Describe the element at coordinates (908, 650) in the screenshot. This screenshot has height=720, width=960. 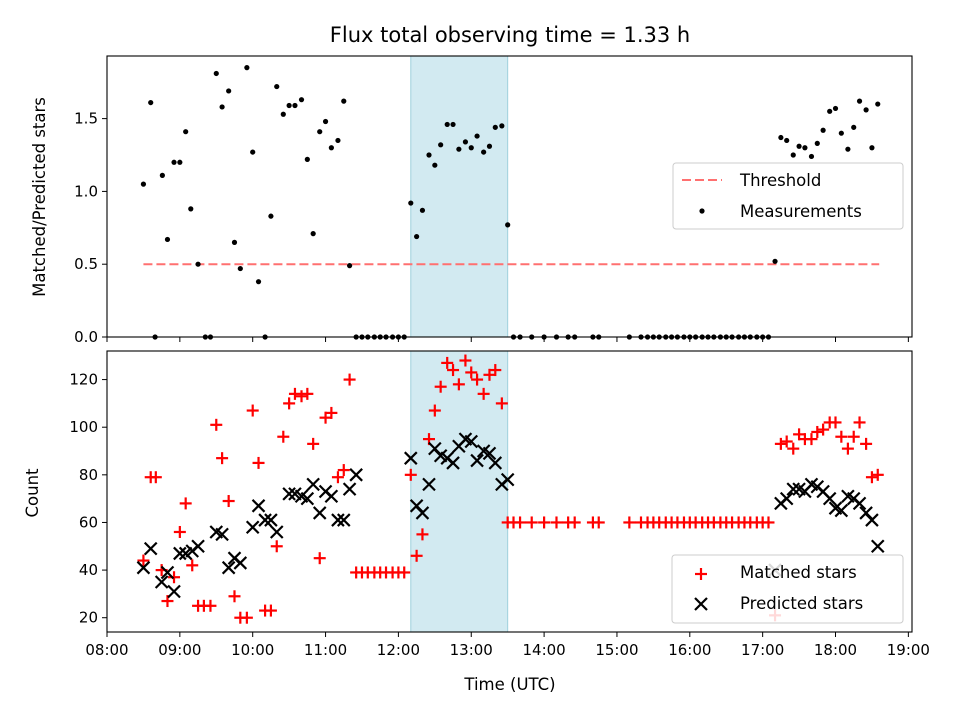
I see `x-tick-label: 19:00` at that location.